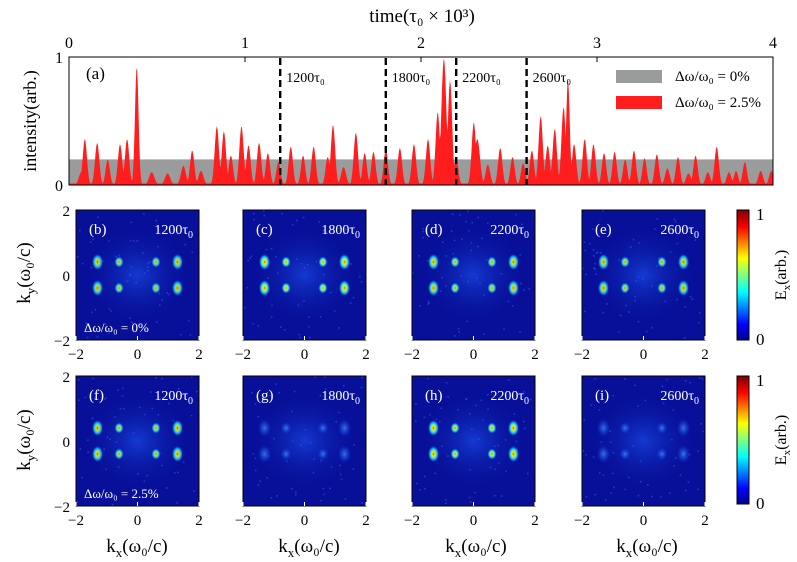 The width and height of the screenshot is (797, 562). What do you see at coordinates (471, 286) in the screenshot?
I see `heatmap-panel: (d) 2200τ0 −2 0 2` at bounding box center [471, 286].